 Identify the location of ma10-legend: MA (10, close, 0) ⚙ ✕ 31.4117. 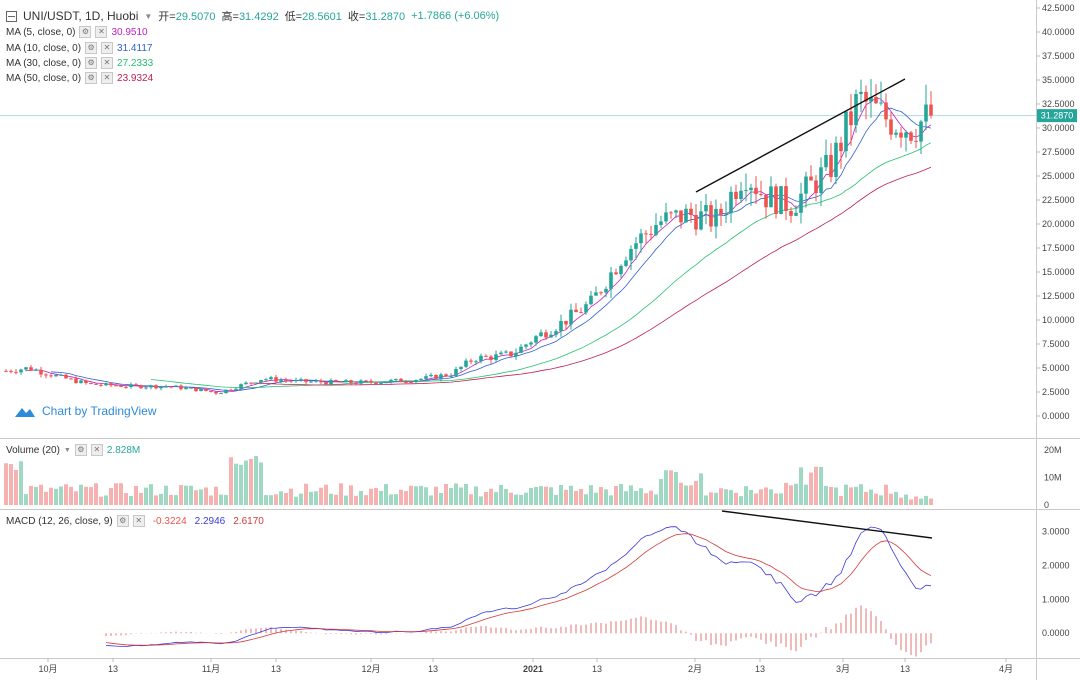
(79, 48).